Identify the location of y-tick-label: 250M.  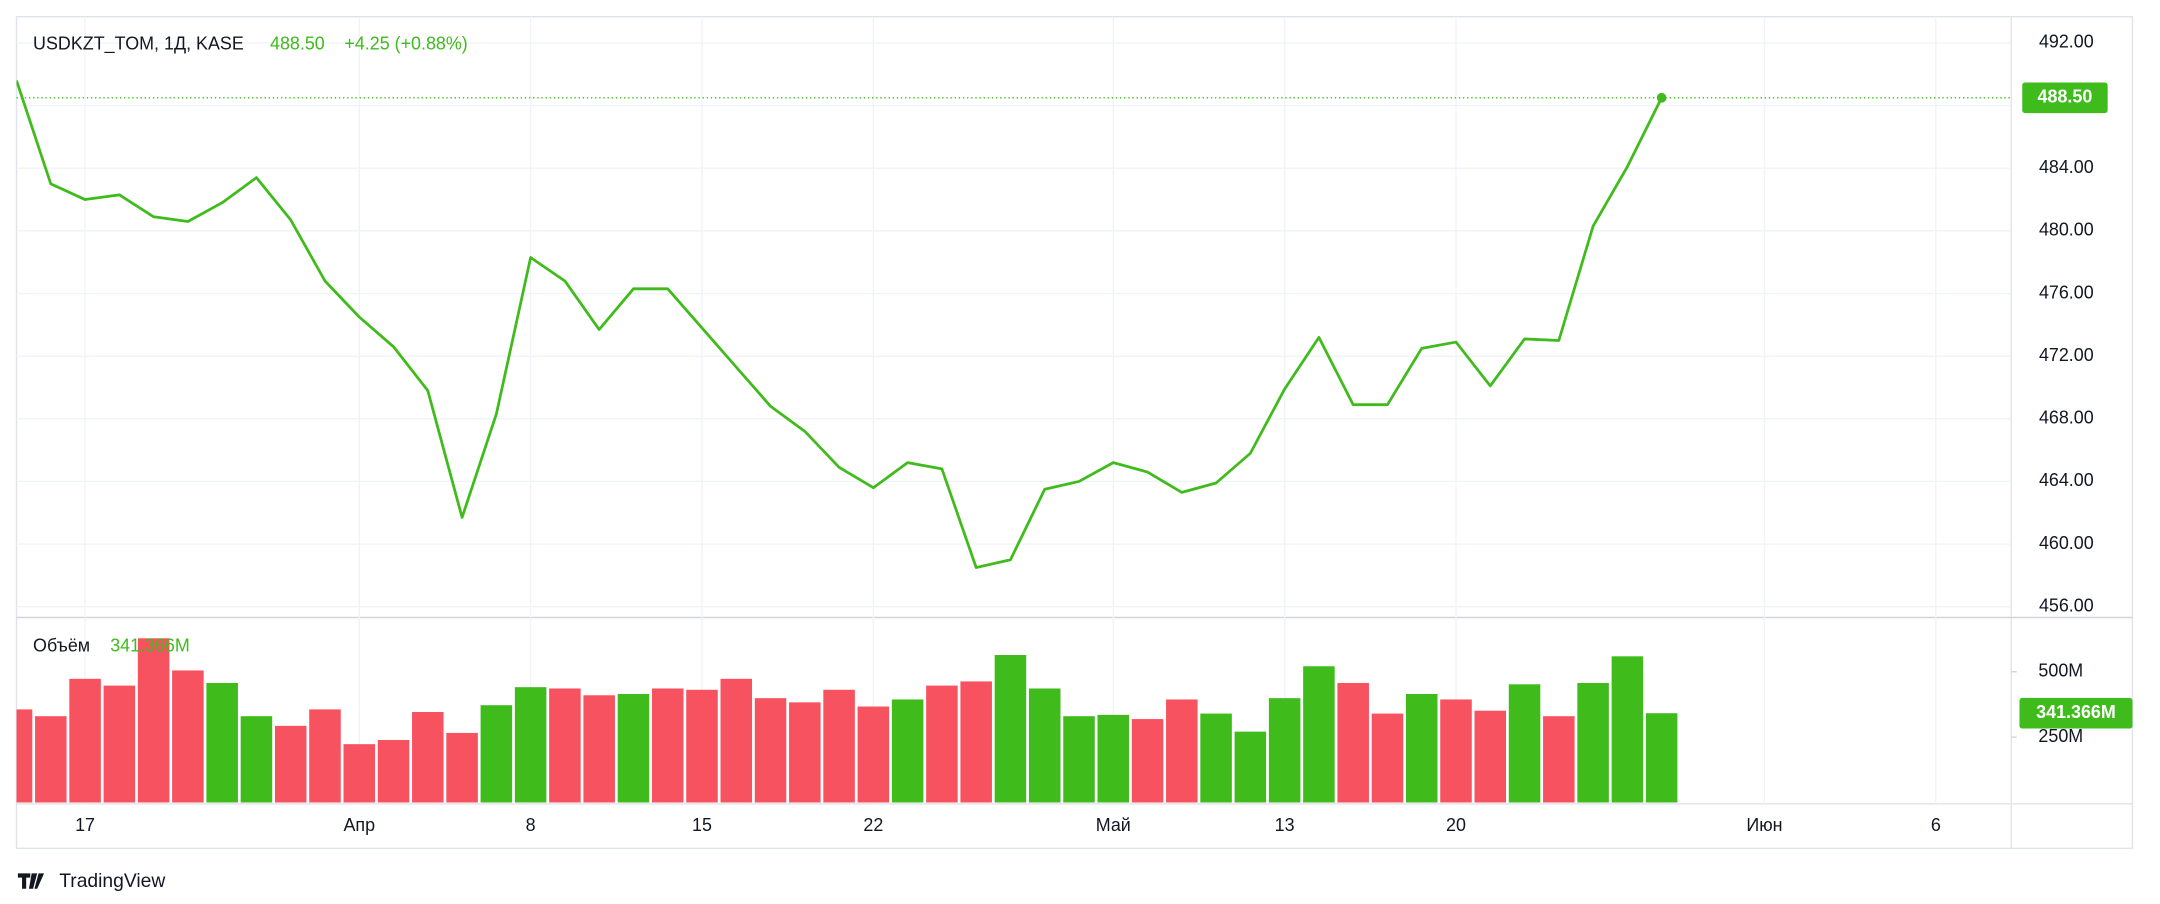
(2060, 736).